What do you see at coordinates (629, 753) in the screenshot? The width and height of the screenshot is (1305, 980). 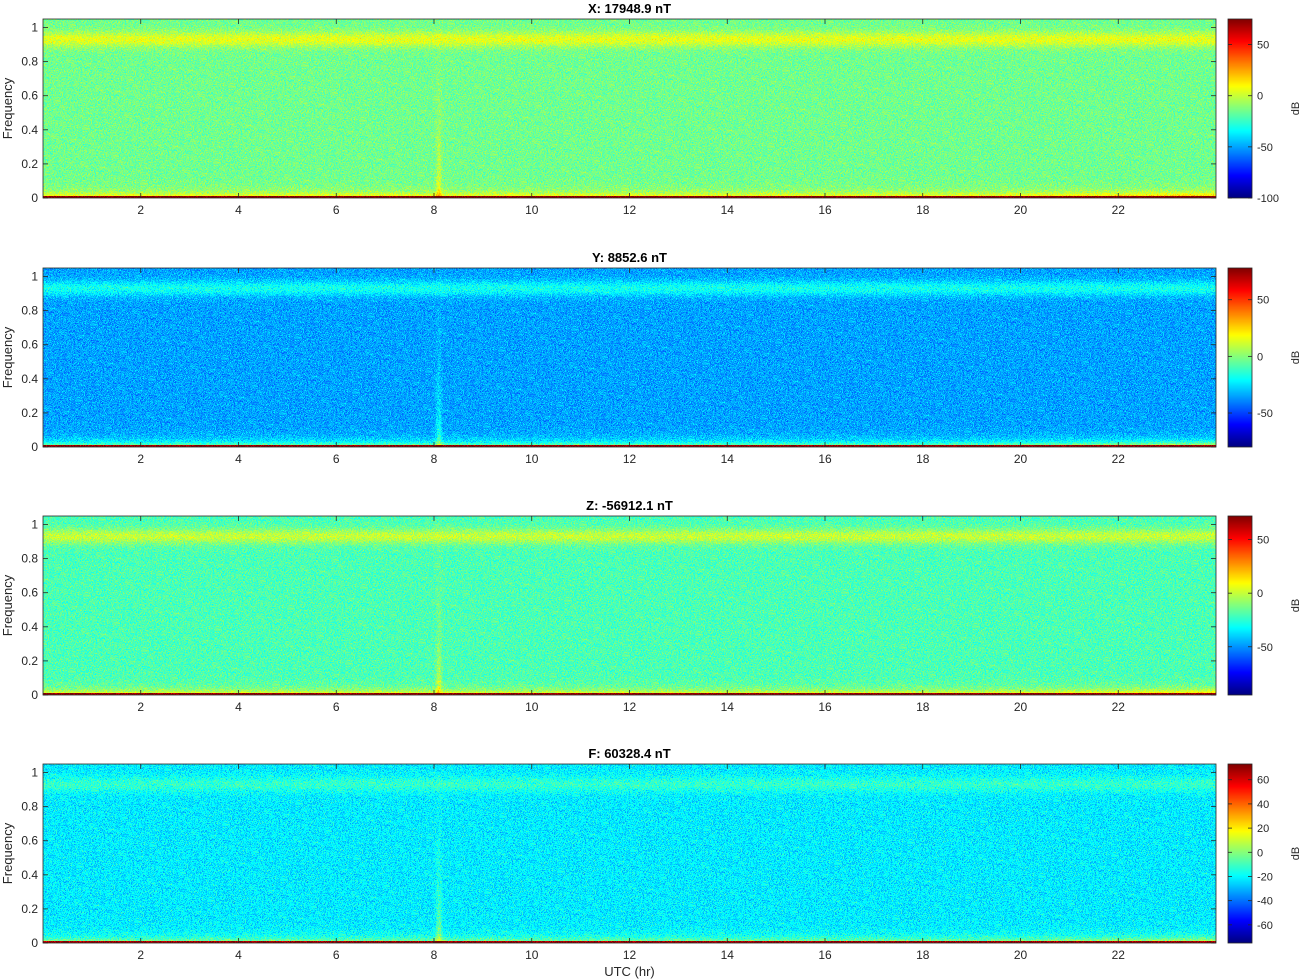 I see `panel-title: F: 60328.4 nT` at bounding box center [629, 753].